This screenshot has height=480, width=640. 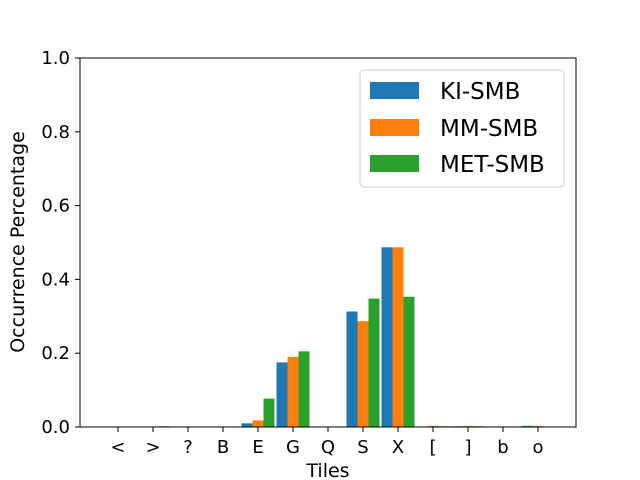 What do you see at coordinates (327, 470) in the screenshot?
I see `x-axis-label: Tiles` at bounding box center [327, 470].